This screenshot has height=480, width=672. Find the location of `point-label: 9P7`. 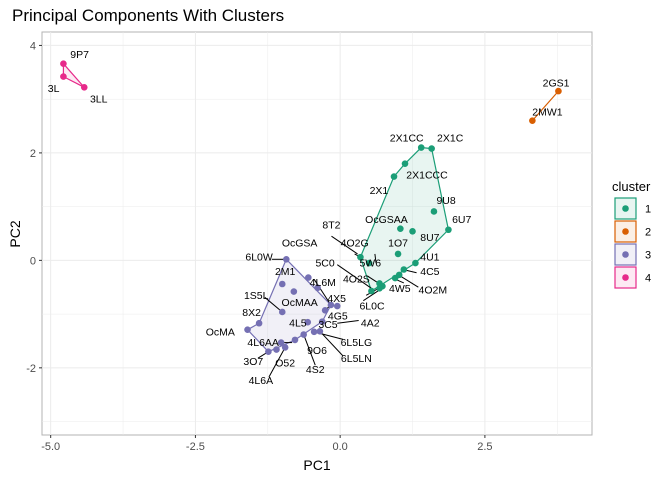

point-label: 9P7 is located at coordinates (79, 55).